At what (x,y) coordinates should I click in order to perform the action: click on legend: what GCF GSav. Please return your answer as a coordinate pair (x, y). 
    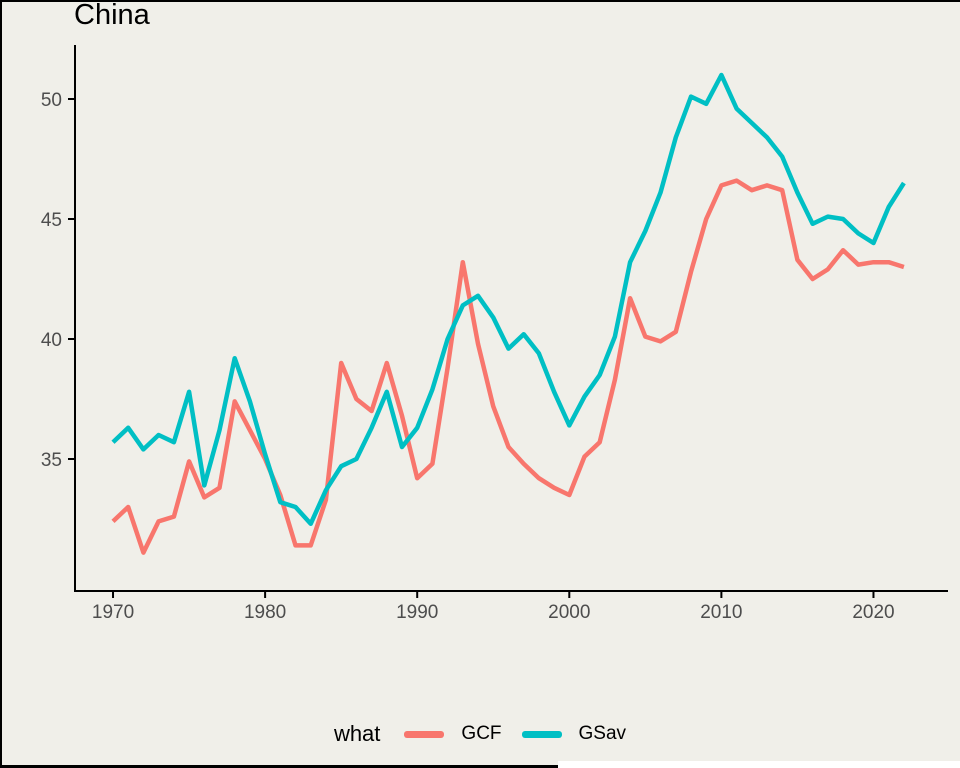
    Looking at the image, I should click on (480, 734).